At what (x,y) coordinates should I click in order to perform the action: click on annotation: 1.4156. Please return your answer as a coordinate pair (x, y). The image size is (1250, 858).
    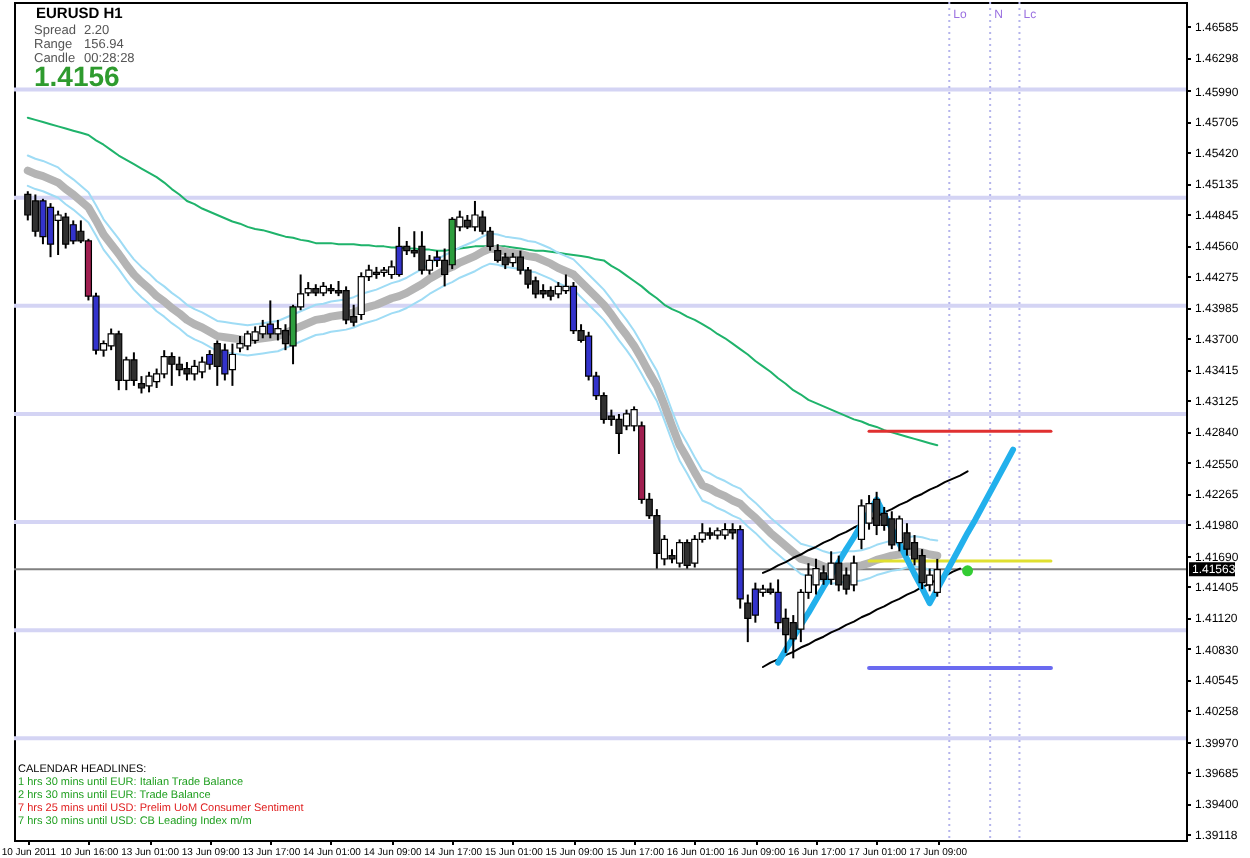
    Looking at the image, I should click on (77, 76).